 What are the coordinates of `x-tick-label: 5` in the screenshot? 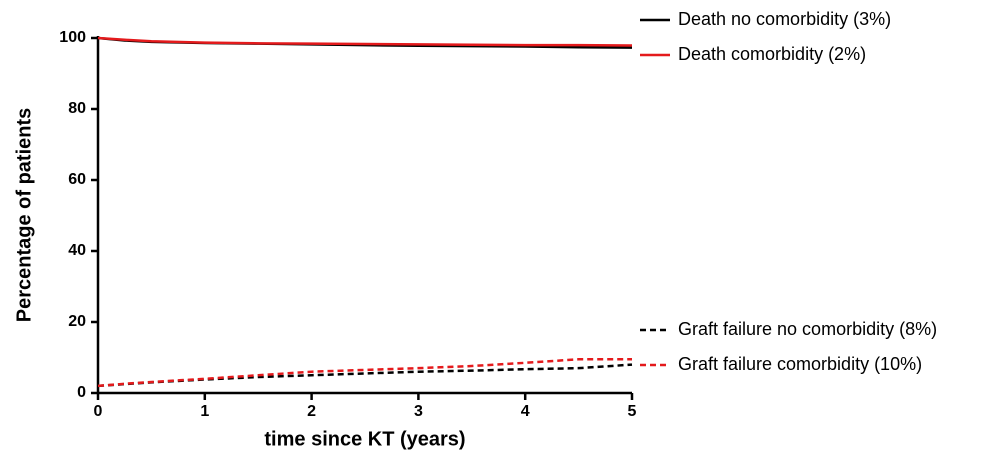 It's located at (632, 411).